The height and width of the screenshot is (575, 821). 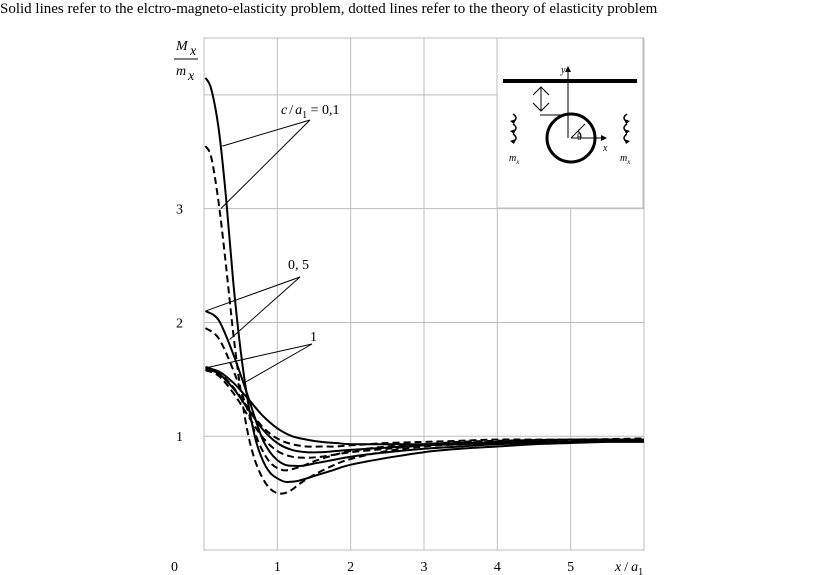 I want to click on inset-moment-left-sub: x, so click(x=517, y=162).